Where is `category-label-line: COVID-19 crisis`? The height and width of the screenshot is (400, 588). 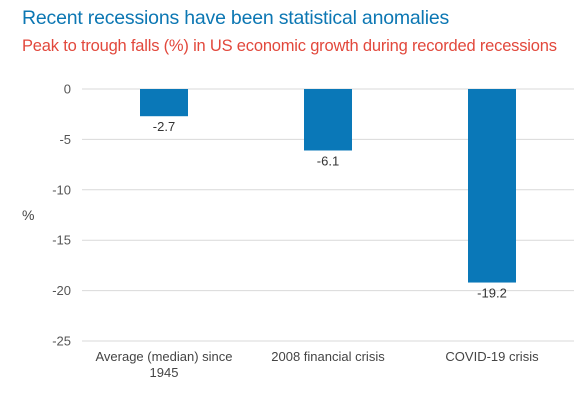 category-label-line: COVID-19 crisis is located at coordinates (492, 356).